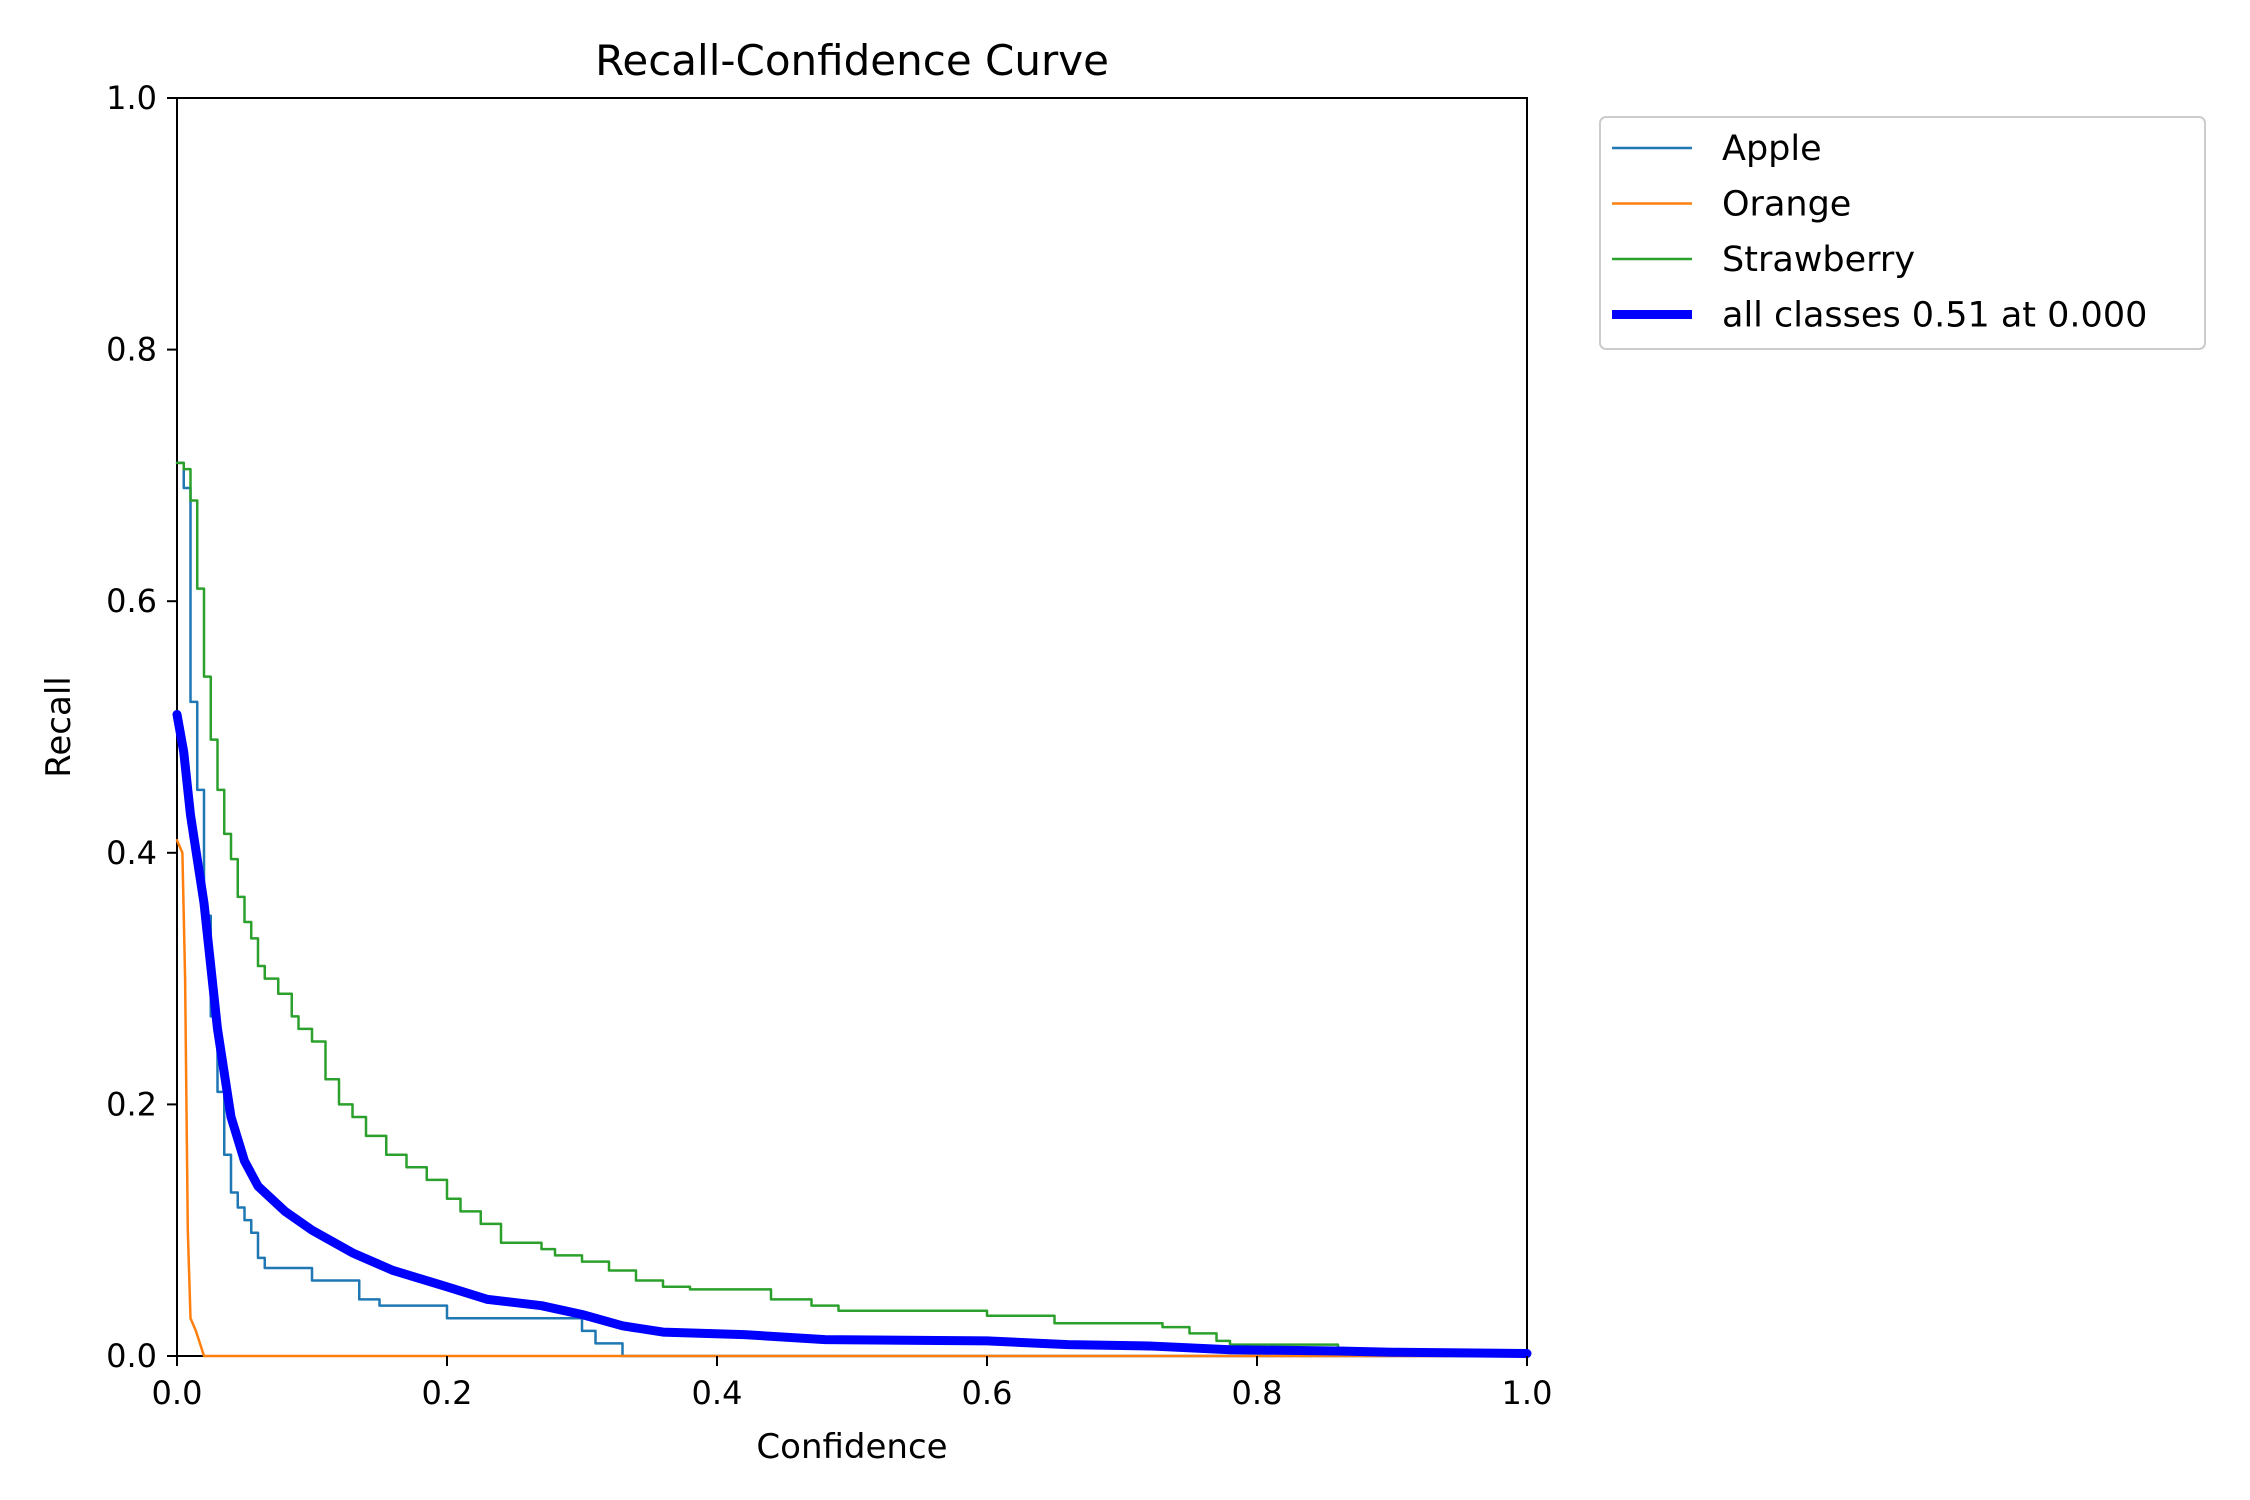  I want to click on x-tick-label: 1.0, so click(1527, 1393).